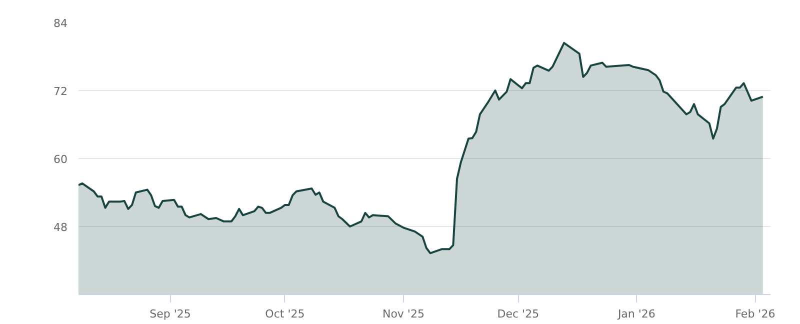 The image size is (800, 324). What do you see at coordinates (61, 91) in the screenshot?
I see `y-tick-label: 72` at bounding box center [61, 91].